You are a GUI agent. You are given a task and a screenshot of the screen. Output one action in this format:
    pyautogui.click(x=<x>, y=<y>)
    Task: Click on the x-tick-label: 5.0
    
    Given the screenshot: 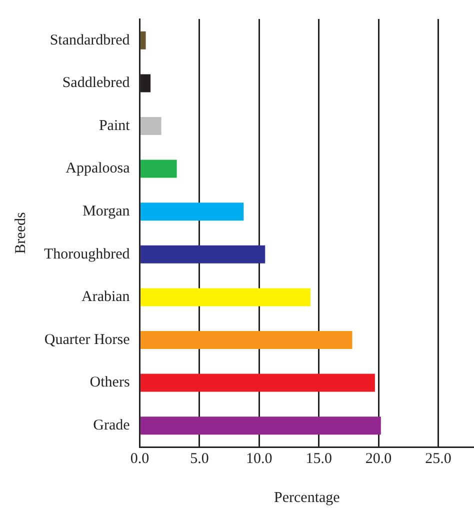 What is the action you would take?
    pyautogui.click(x=199, y=458)
    